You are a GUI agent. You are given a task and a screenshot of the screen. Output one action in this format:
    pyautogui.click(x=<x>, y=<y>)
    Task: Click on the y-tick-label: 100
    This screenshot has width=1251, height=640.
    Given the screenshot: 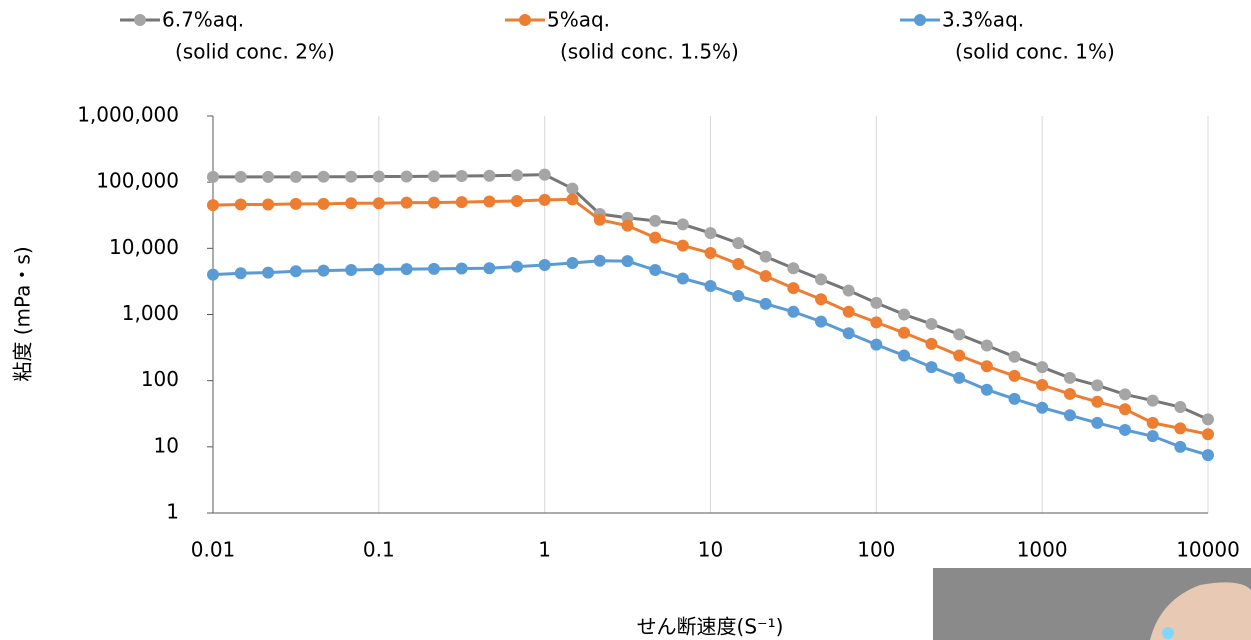 What is the action you would take?
    pyautogui.click(x=160, y=379)
    